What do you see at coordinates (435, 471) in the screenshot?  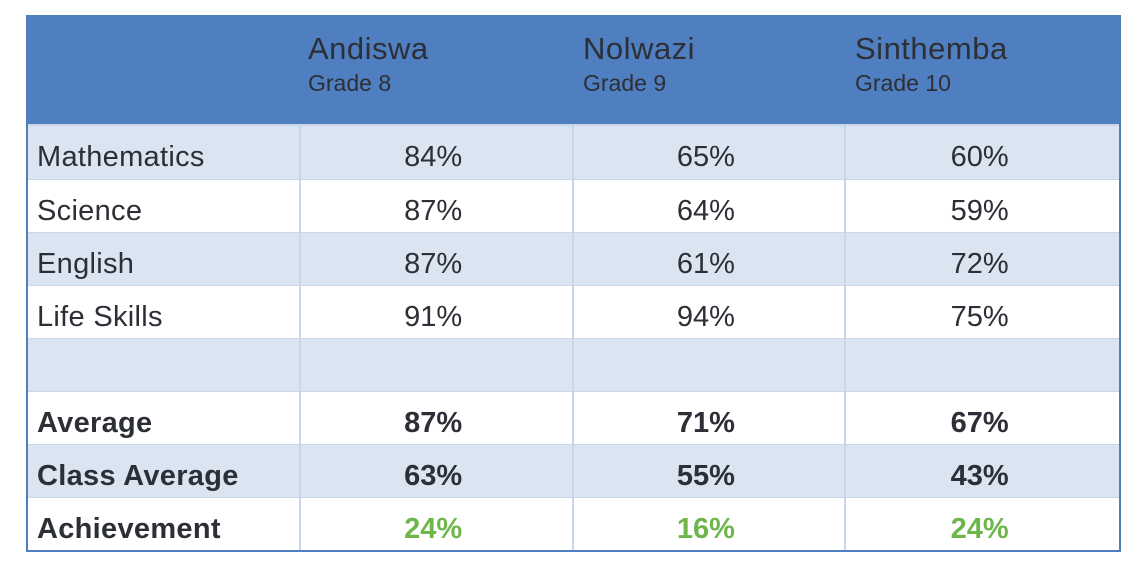 I see `table-cell: 63%` at bounding box center [435, 471].